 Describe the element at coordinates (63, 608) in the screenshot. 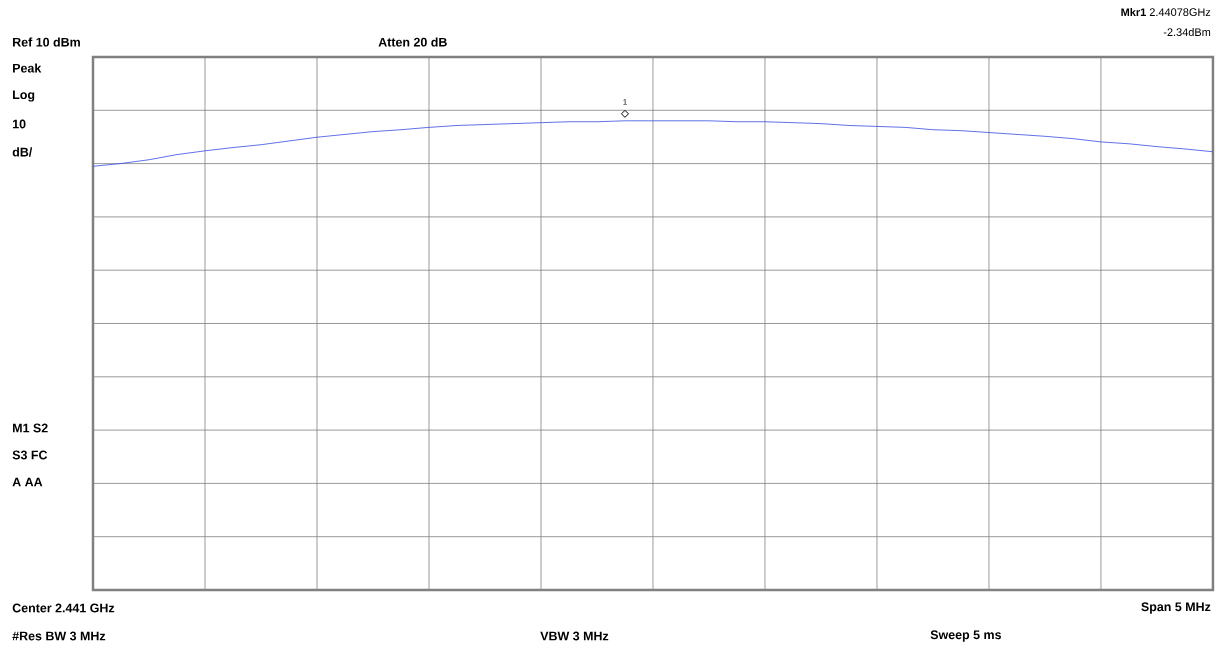

I see `text: Center 2.441 GHz` at that location.